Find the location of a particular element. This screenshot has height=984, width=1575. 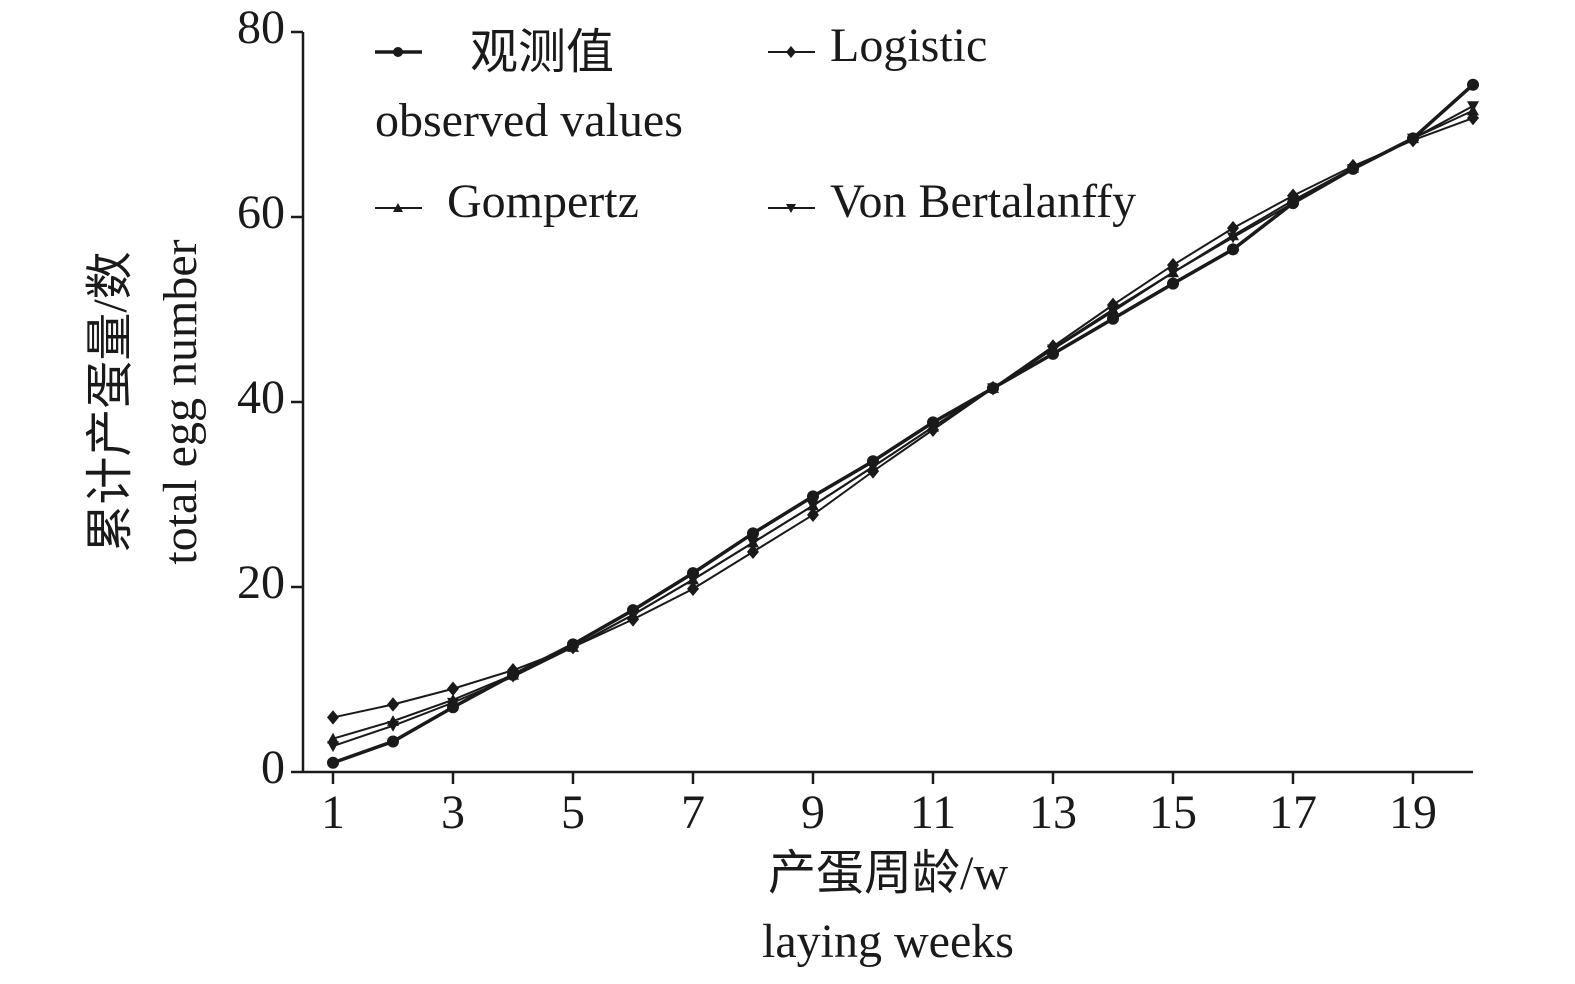

y-tick-label: 40 is located at coordinates (261, 397).